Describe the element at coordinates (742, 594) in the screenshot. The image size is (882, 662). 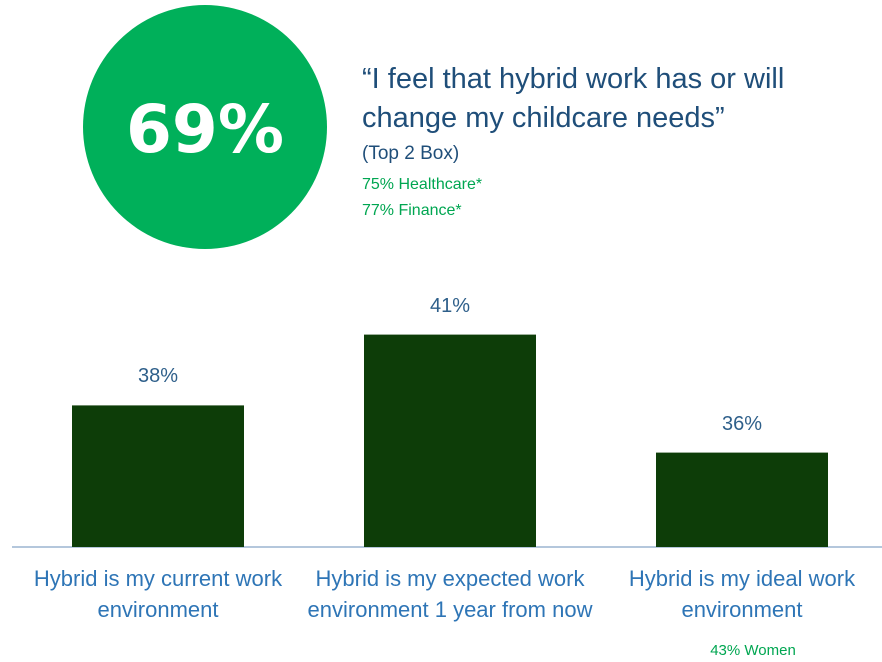
I see `x-tick-label: Hybrid is my ideal work environment` at that location.